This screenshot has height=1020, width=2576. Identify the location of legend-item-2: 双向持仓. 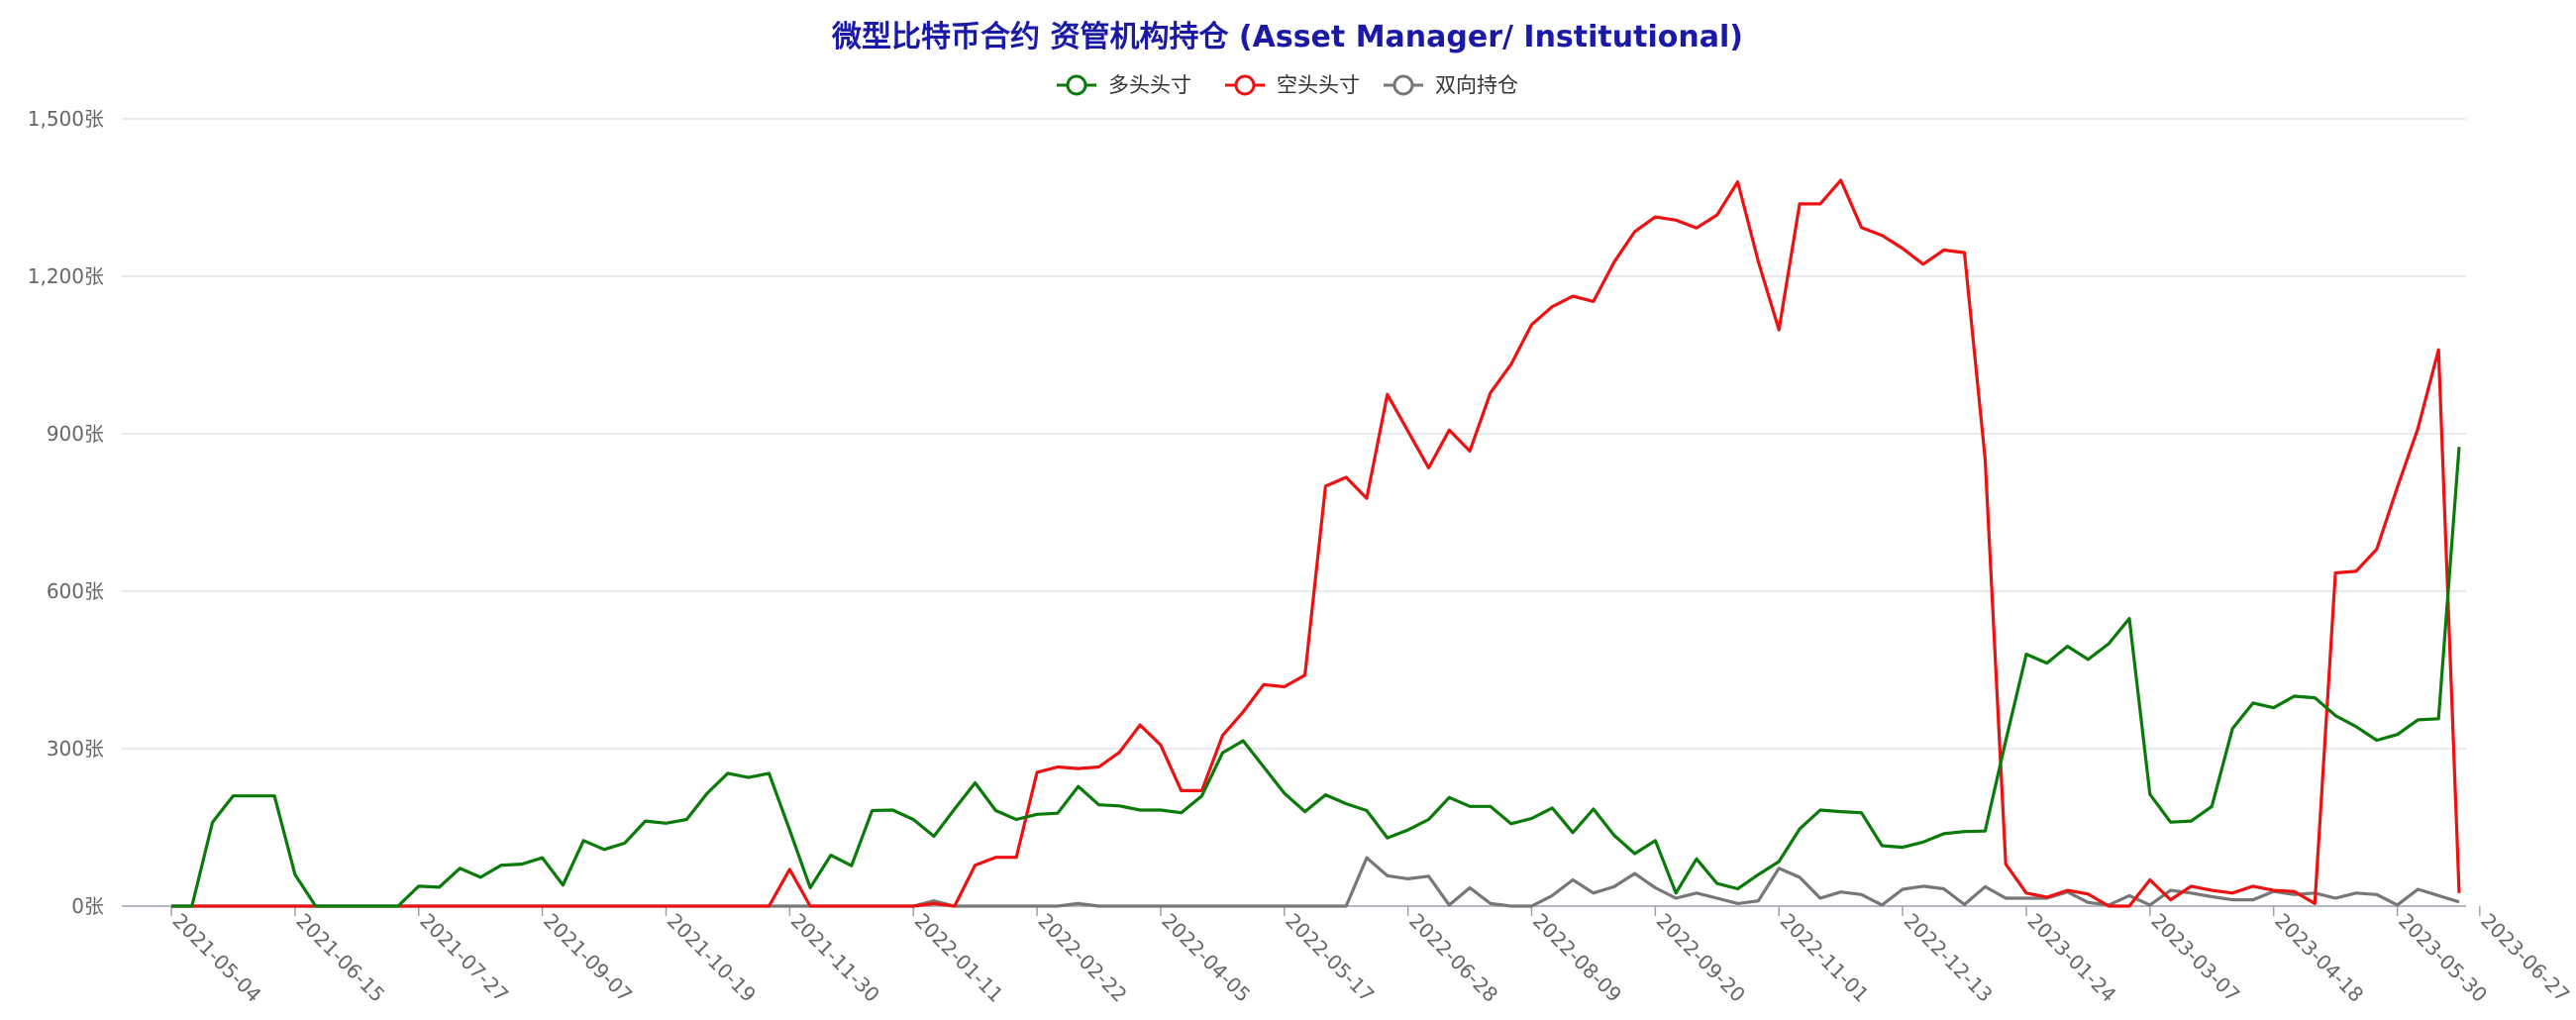
(1451, 85).